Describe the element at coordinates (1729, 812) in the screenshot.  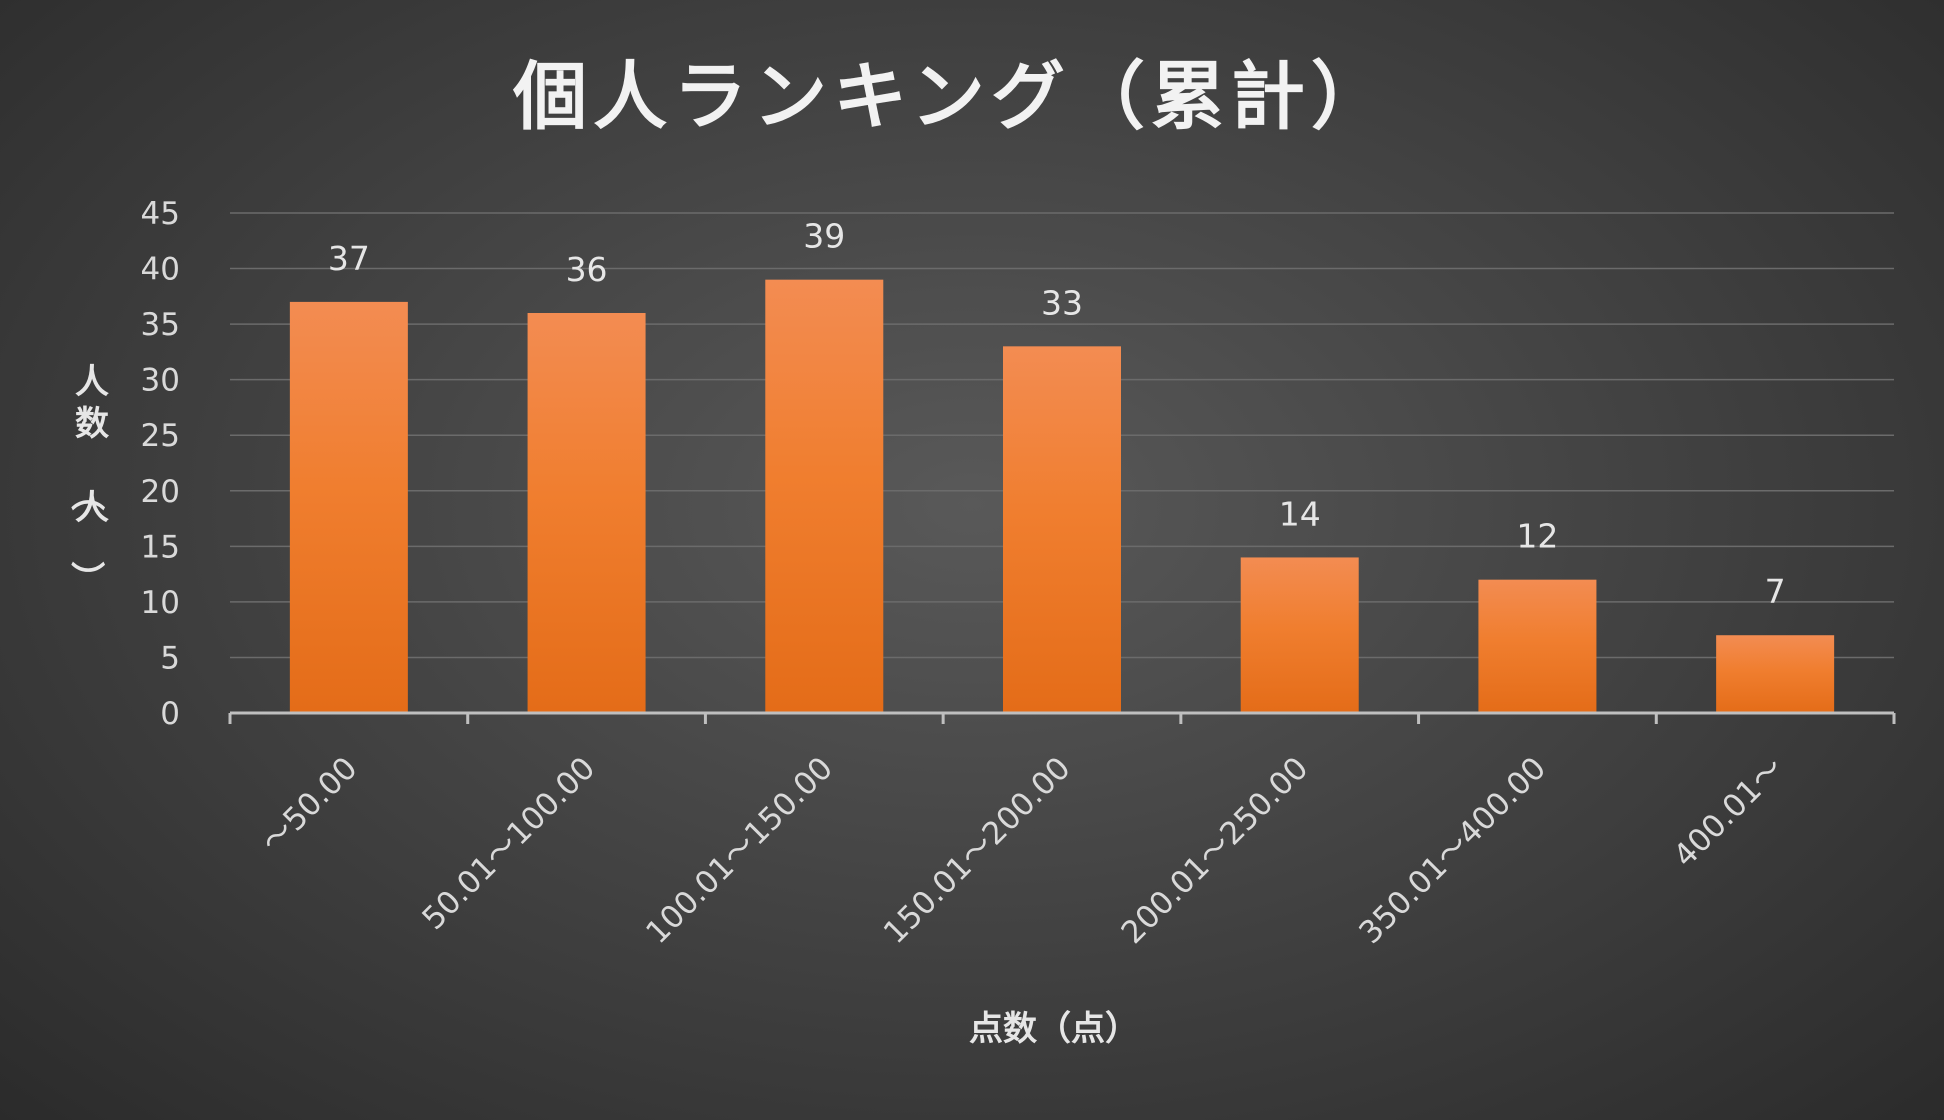
I see `x-tick-label: 400.01～` at that location.